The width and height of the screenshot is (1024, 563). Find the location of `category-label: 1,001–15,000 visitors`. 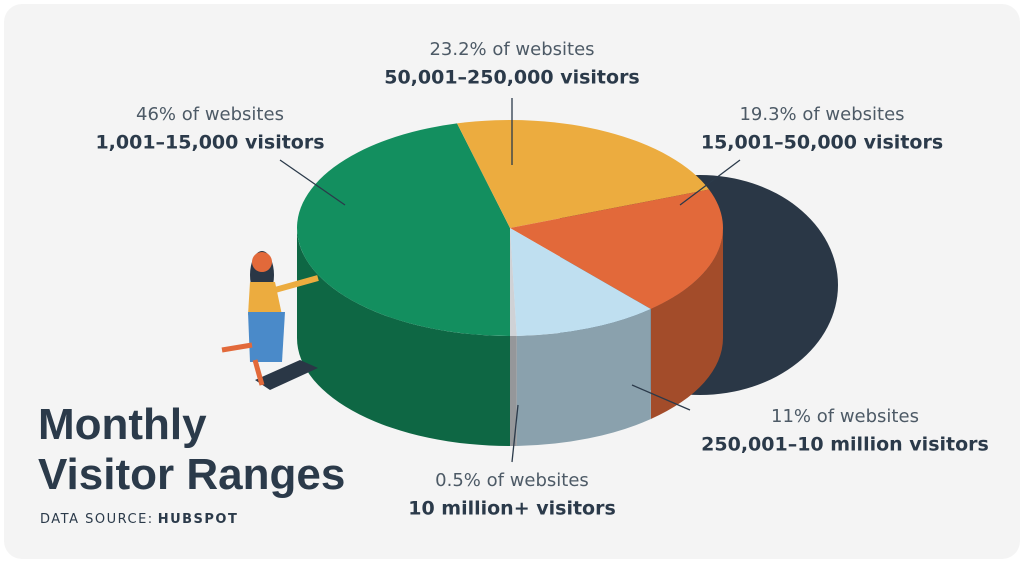

category-label: 1,001–15,000 visitors is located at coordinates (209, 143).